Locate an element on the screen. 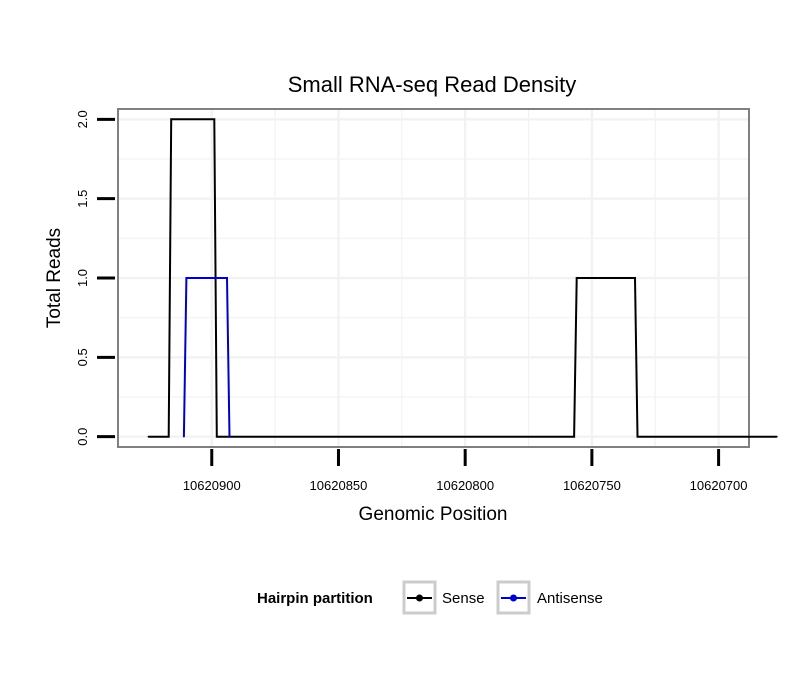 Image resolution: width=810 pixels, height=690 pixels. y-tick-label-0: 0.0 is located at coordinates (82, 437).